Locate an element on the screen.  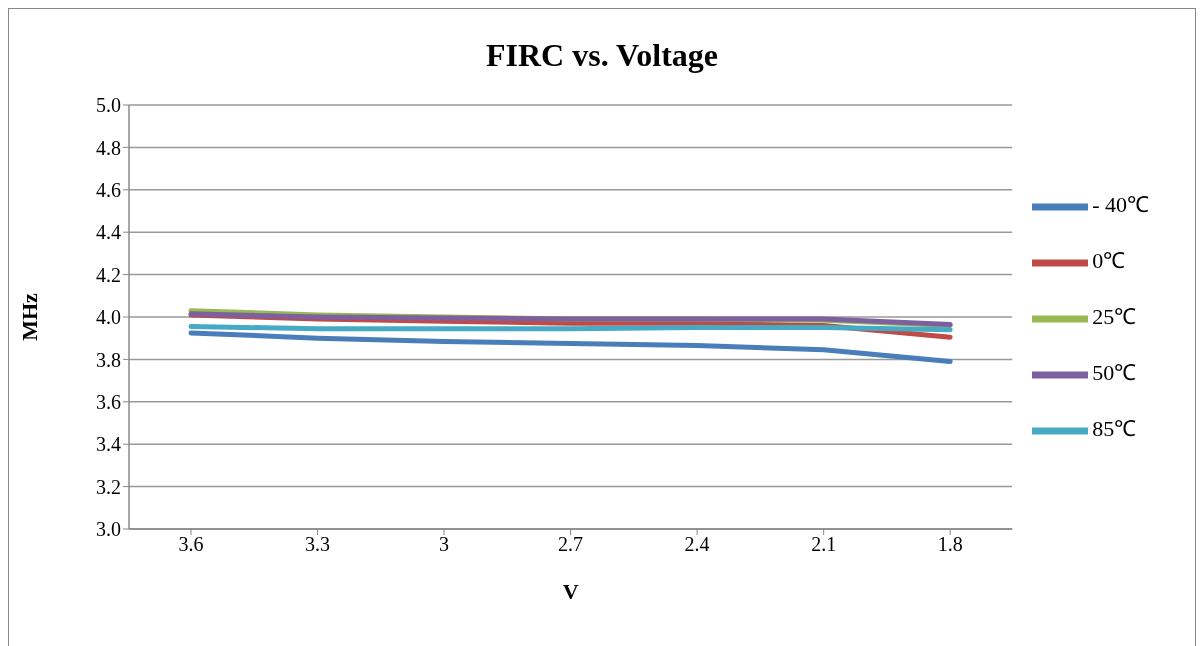
y-tick-label: 4.4 is located at coordinates (108, 232).